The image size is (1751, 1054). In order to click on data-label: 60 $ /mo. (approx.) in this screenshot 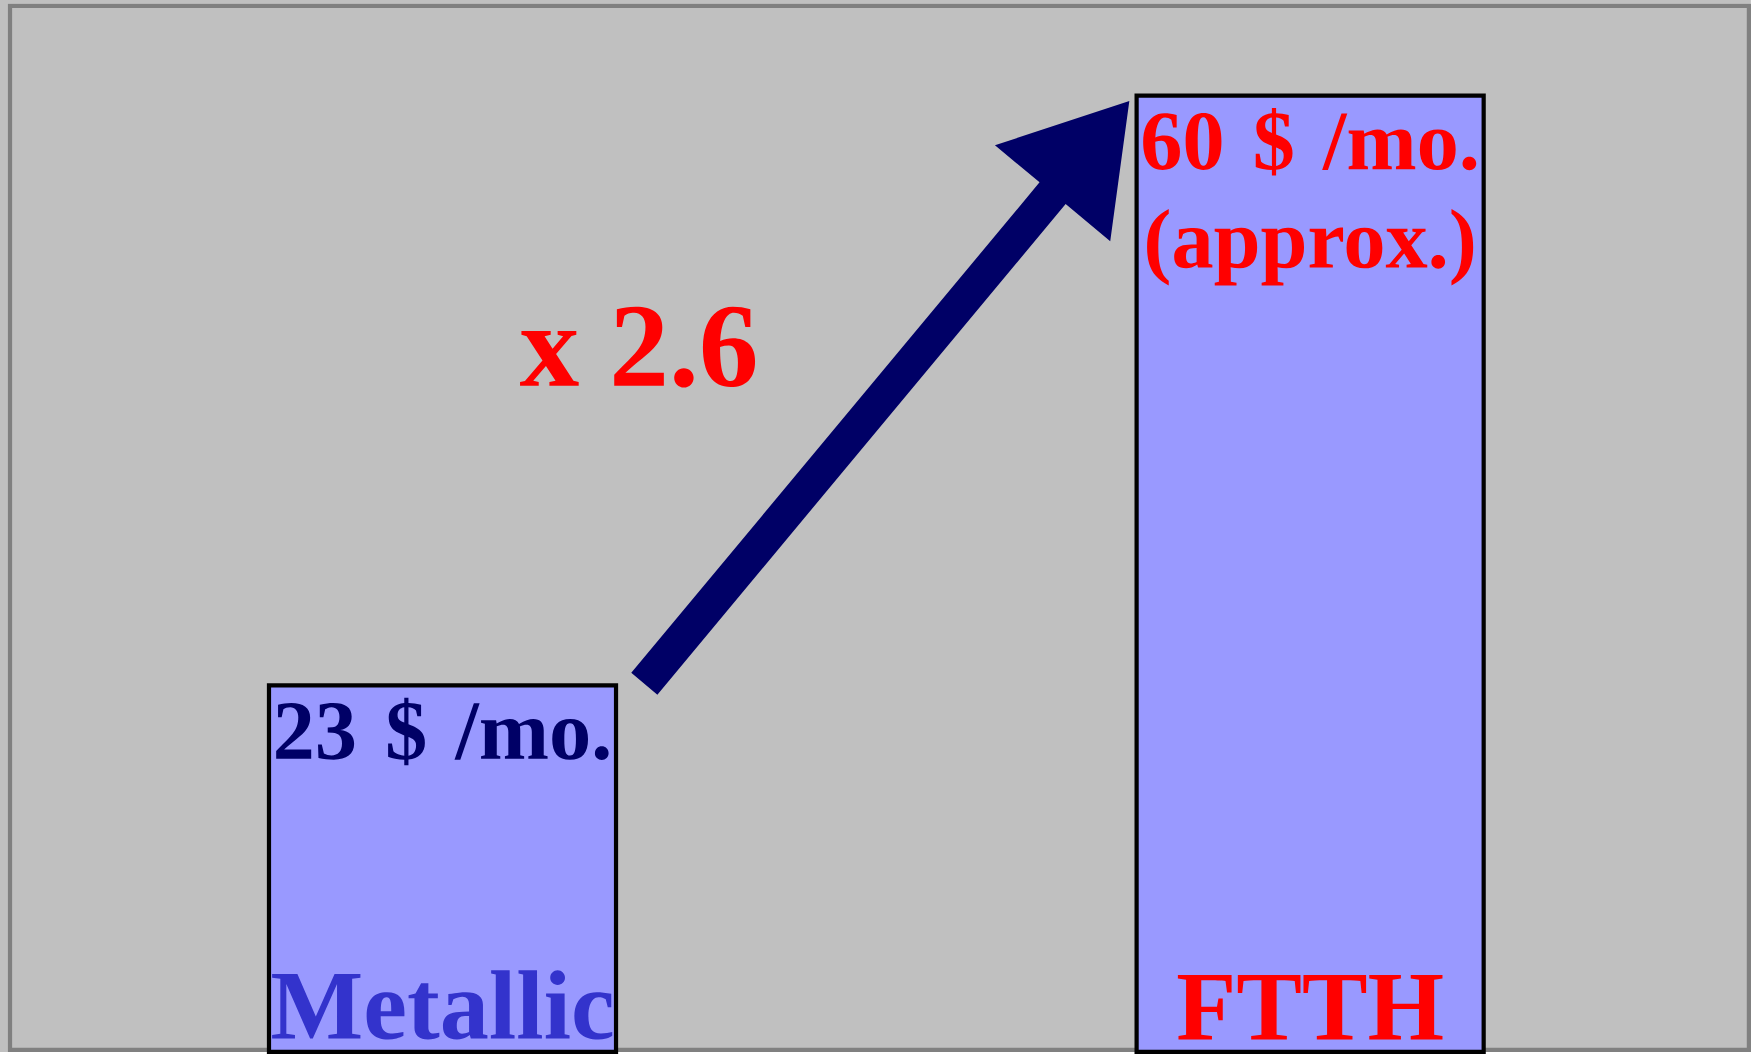, I will do `click(1310, 197)`.